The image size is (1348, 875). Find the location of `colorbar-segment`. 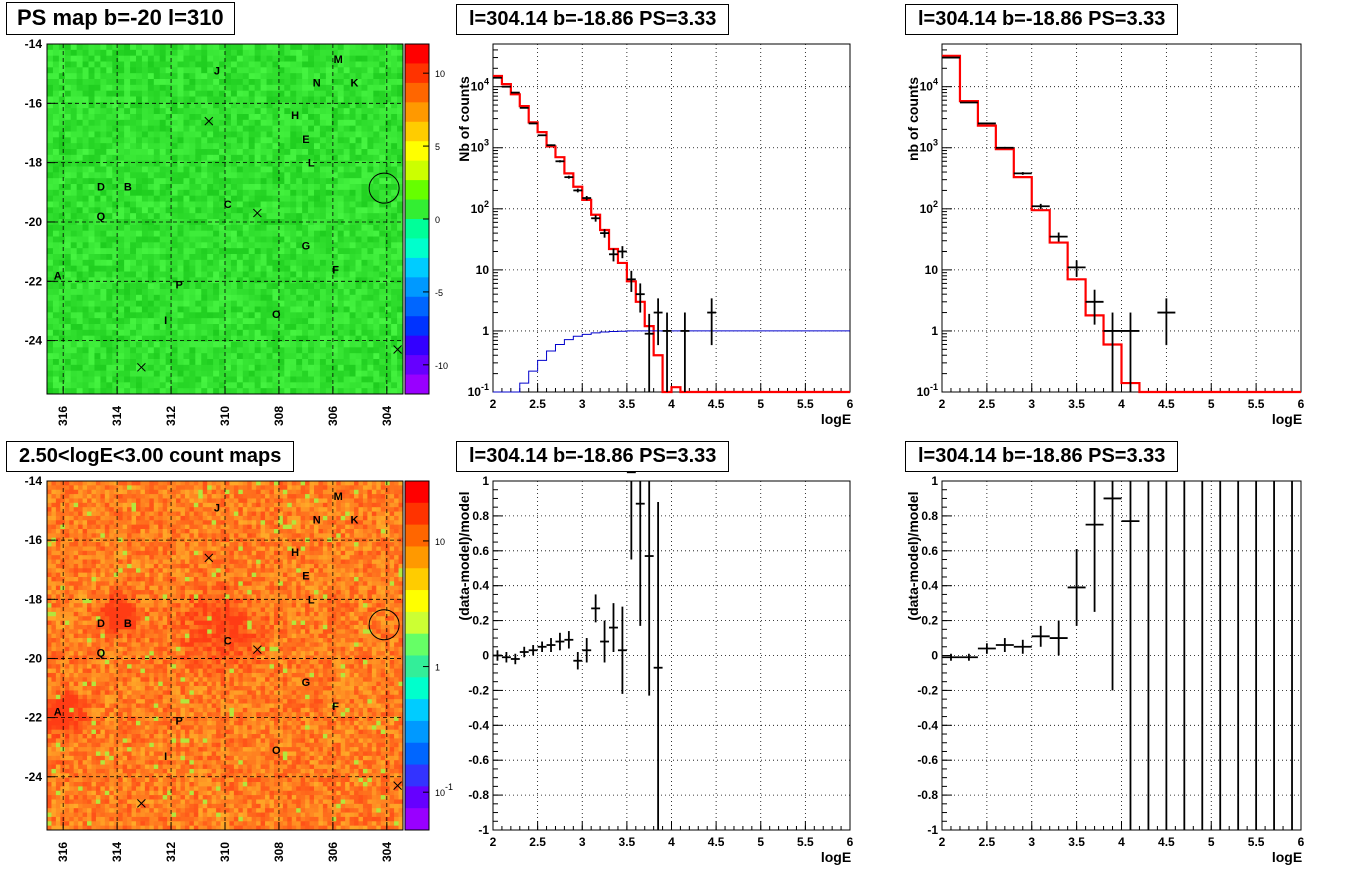

colorbar-segment is located at coordinates (417, 248).